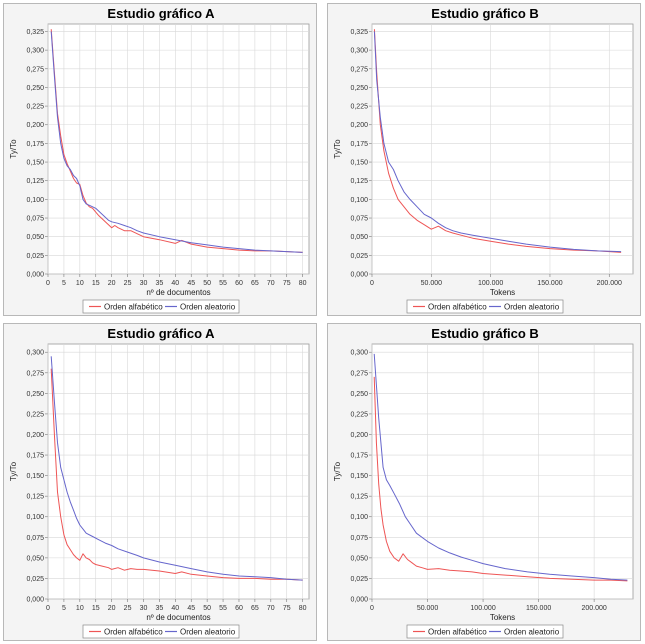 The image size is (645, 644). Describe the element at coordinates (485, 631) in the screenshot. I see `legend-box` at that location.